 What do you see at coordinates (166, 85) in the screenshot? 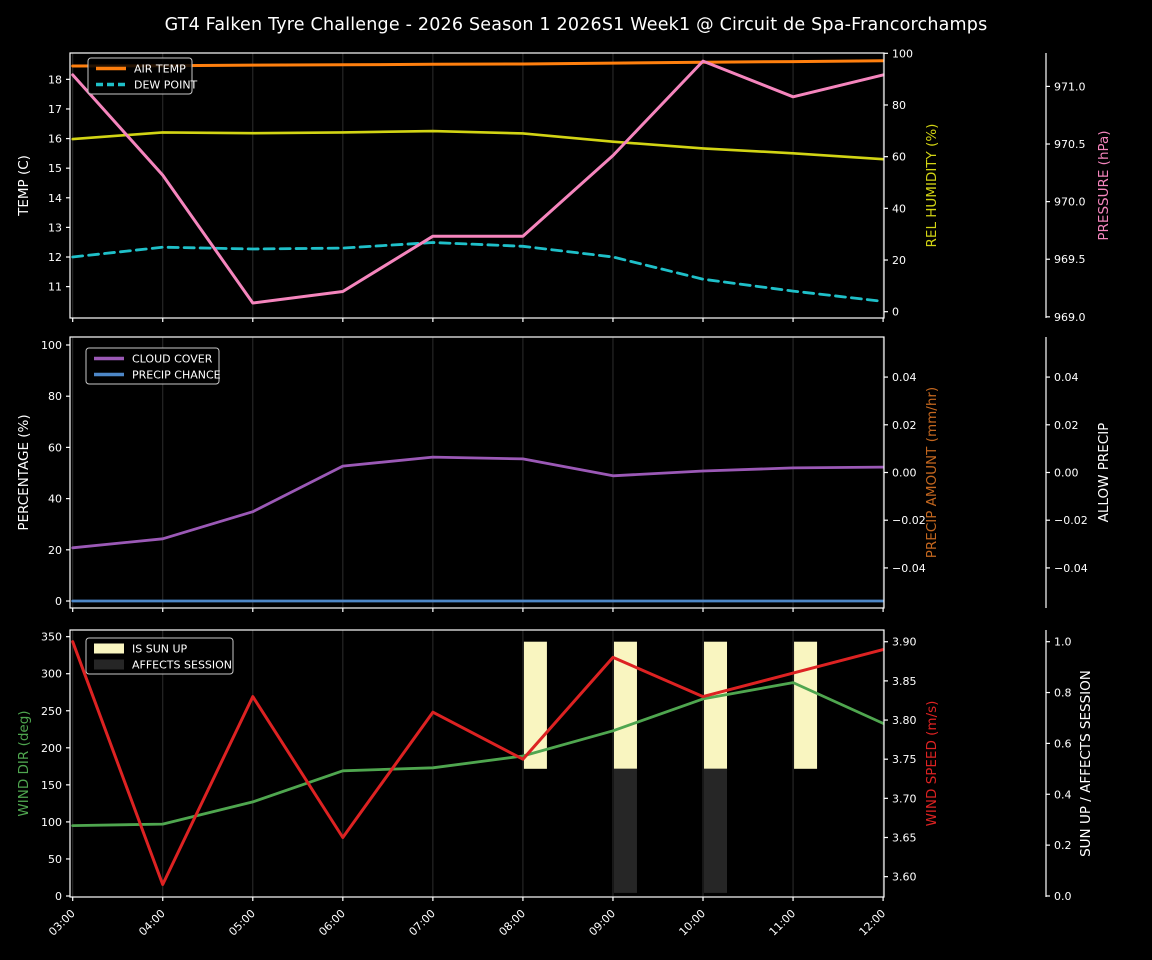
I see `tick-label: DEW POINT` at bounding box center [166, 85].